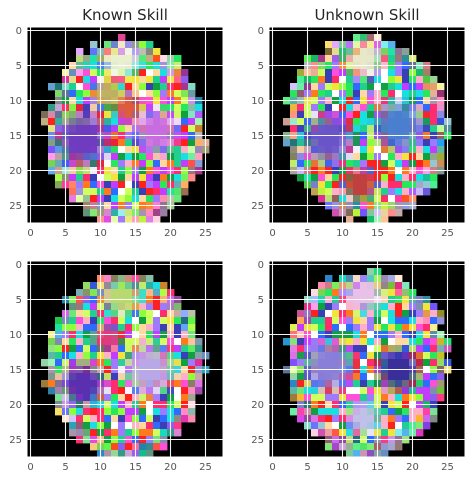  I want to click on x-tick-label: 10, so click(342, 233).